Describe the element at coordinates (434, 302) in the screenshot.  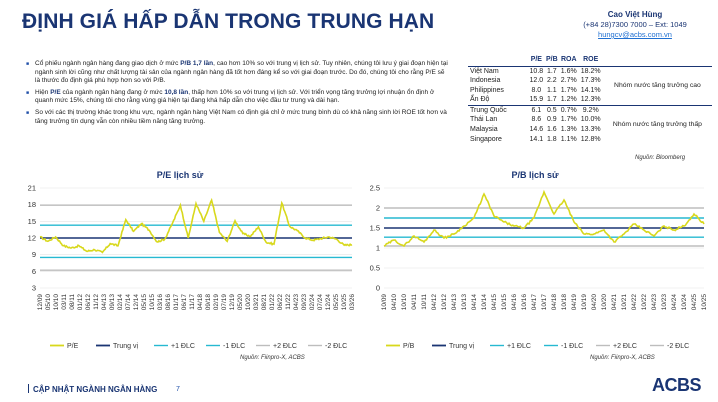
I see `x-tick-label: 04/12` at that location.